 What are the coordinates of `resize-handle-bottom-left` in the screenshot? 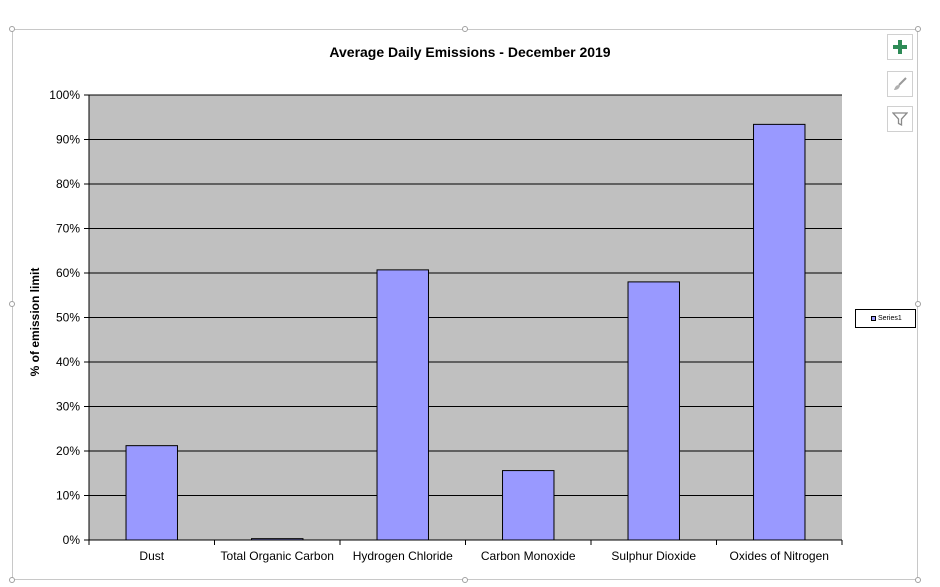 It's located at (12, 580).